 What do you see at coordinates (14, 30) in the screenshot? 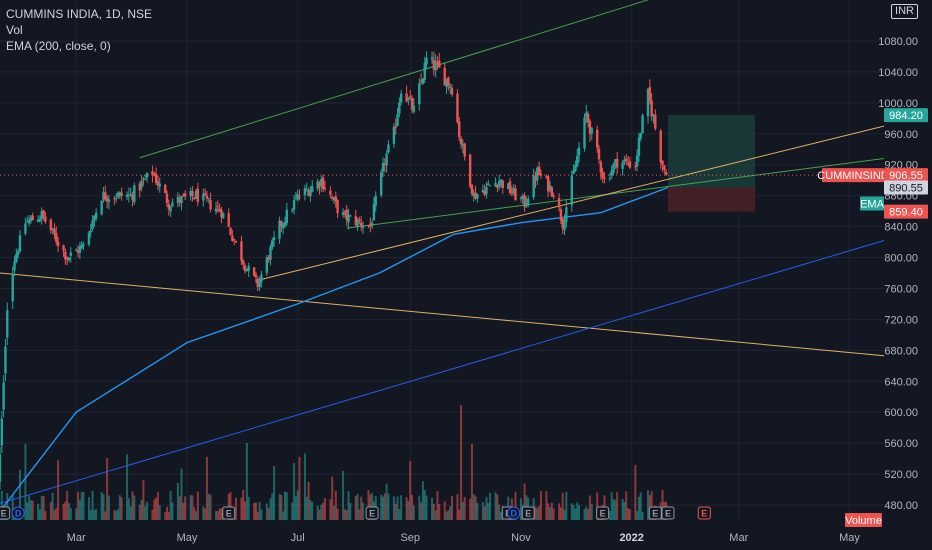
I see `volume-legend: Vol` at bounding box center [14, 30].